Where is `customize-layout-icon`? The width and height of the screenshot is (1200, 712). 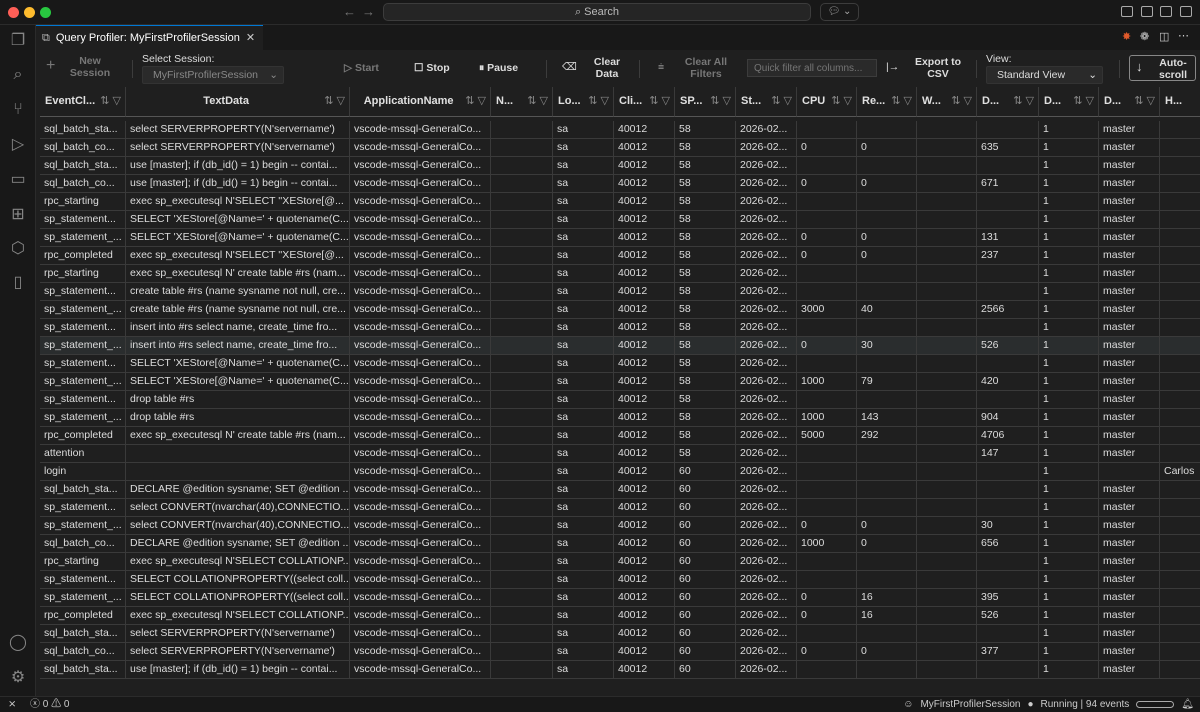 customize-layout-icon is located at coordinates (1127, 11).